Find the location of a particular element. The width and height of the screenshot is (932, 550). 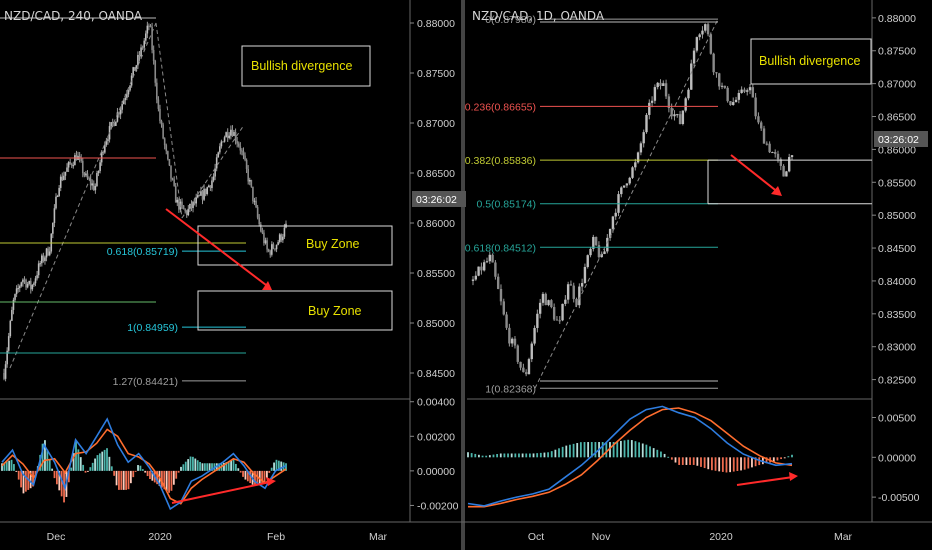

time-badge is located at coordinates (901, 139).